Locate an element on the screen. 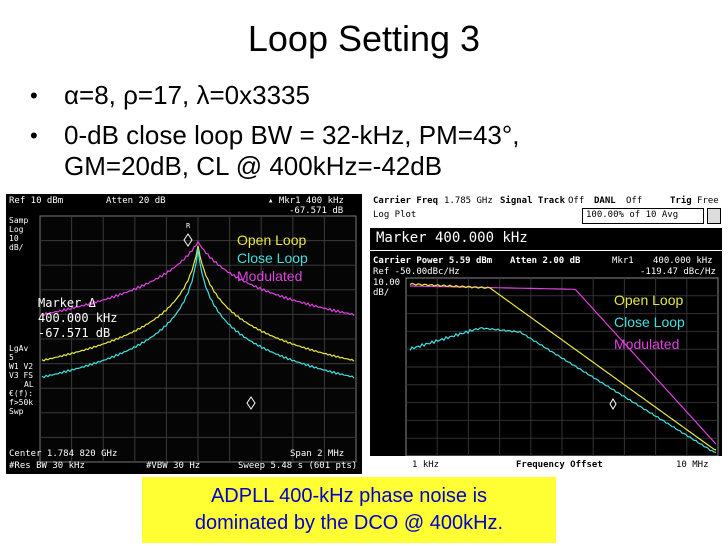 The height and width of the screenshot is (546, 728). f-threshold: f>50k is located at coordinates (21, 402).